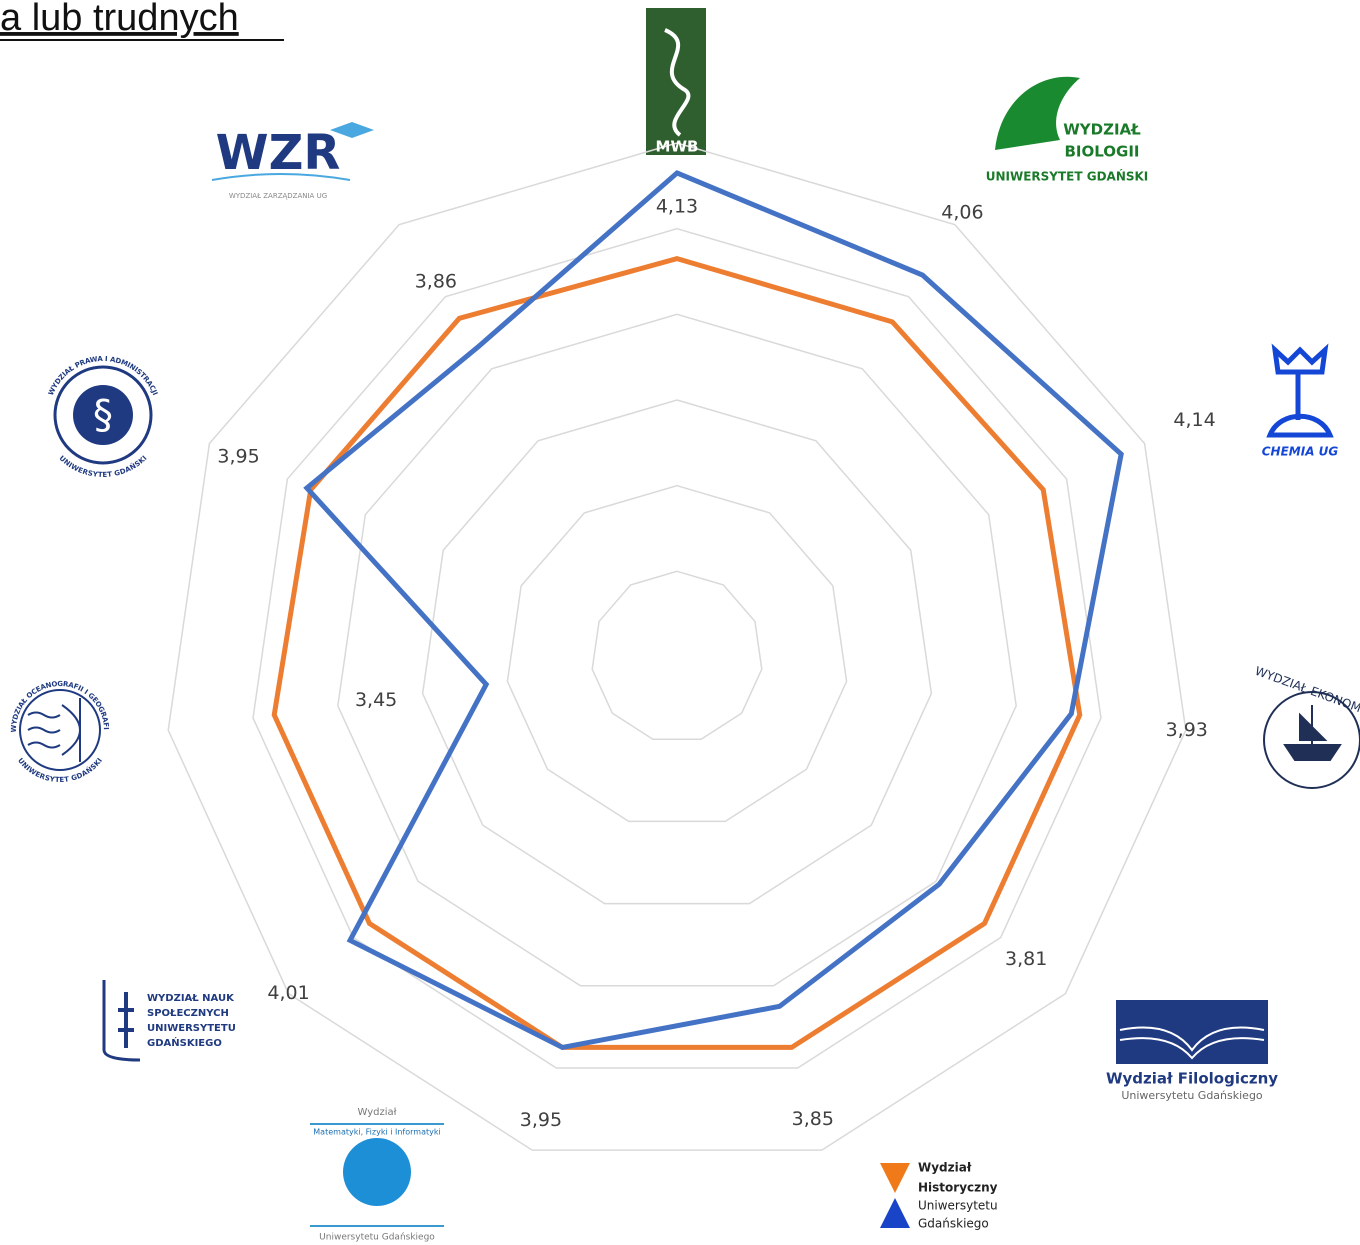 The width and height of the screenshot is (1360, 1245). I want to click on logo-ekonom-ship, so click(1312, 733).